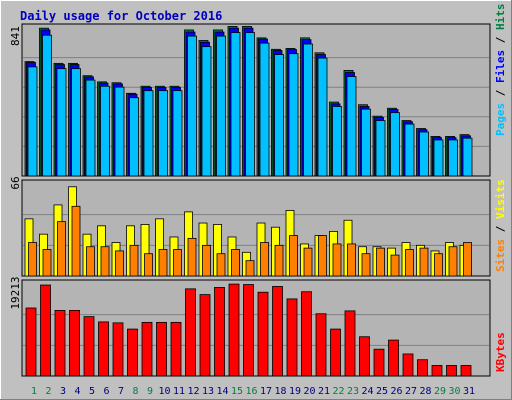 The width and height of the screenshot is (512, 400). Describe the element at coordinates (295, 391) in the screenshot. I see `day-label: 19` at that location.